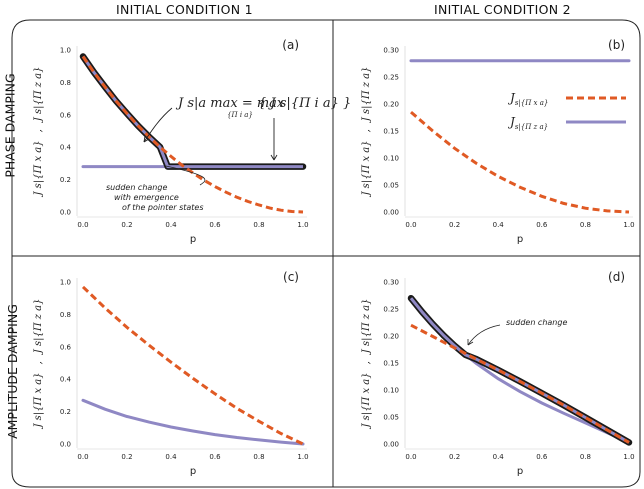  What do you see at coordinates (502, 9) in the screenshot?
I see `column-header-initial-condition-2: INITIAL CONDITION 2` at bounding box center [502, 9].